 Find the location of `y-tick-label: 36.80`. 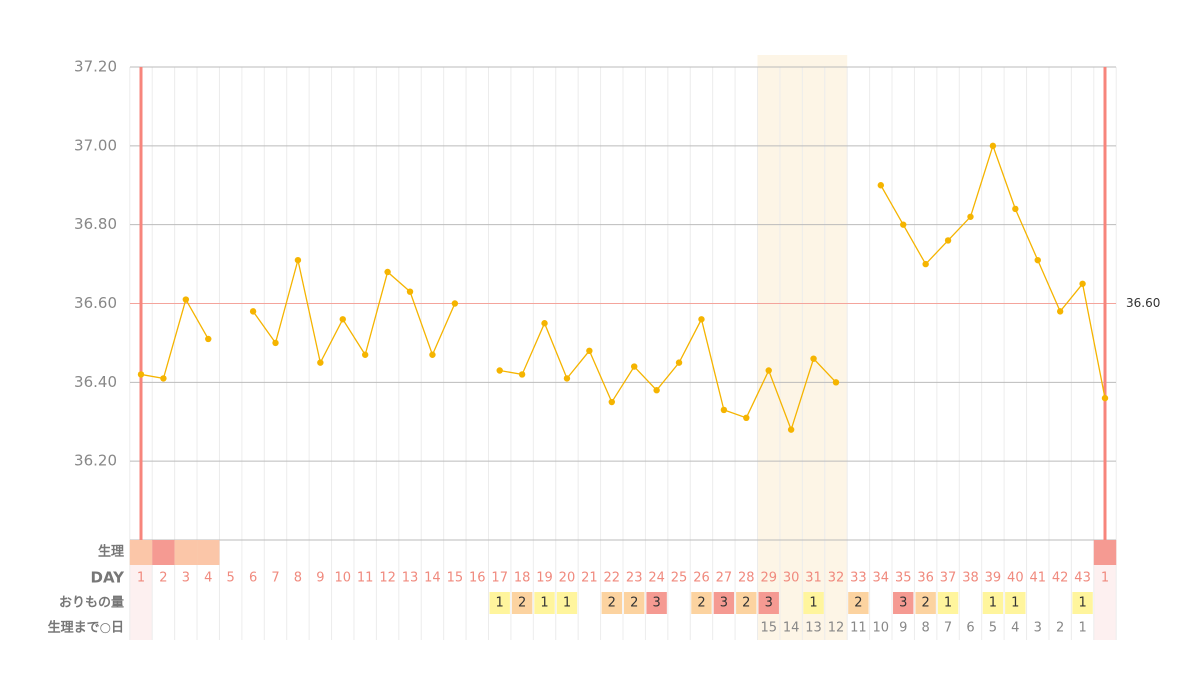

y-tick-label: 36.80 is located at coordinates (95, 224).